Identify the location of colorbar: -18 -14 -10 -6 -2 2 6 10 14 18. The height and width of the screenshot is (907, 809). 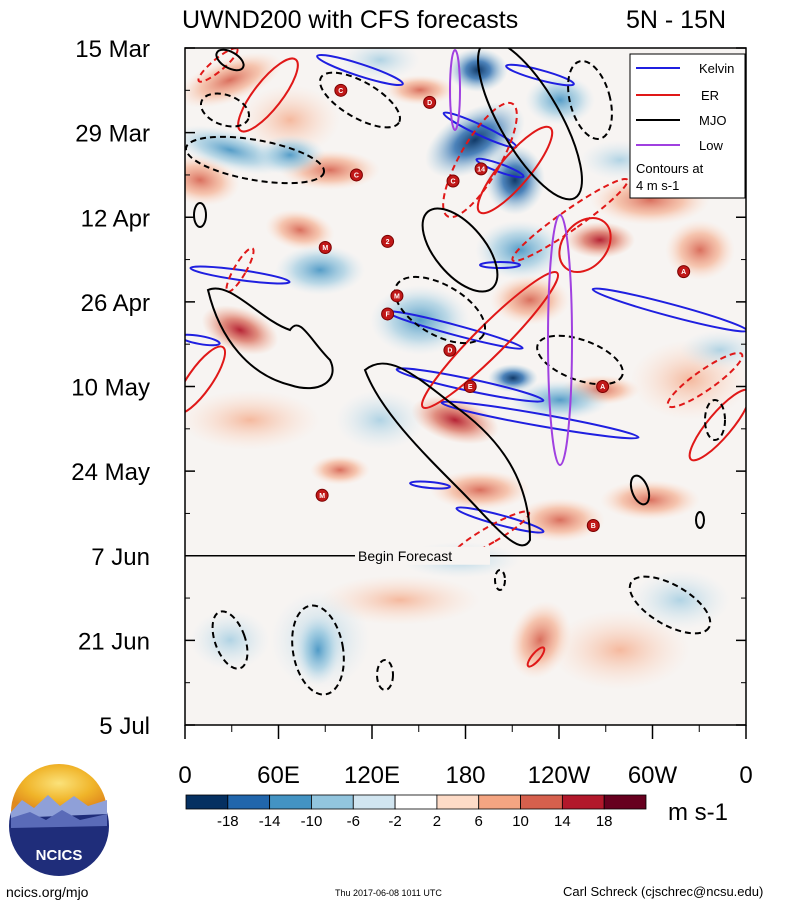
(416, 812).